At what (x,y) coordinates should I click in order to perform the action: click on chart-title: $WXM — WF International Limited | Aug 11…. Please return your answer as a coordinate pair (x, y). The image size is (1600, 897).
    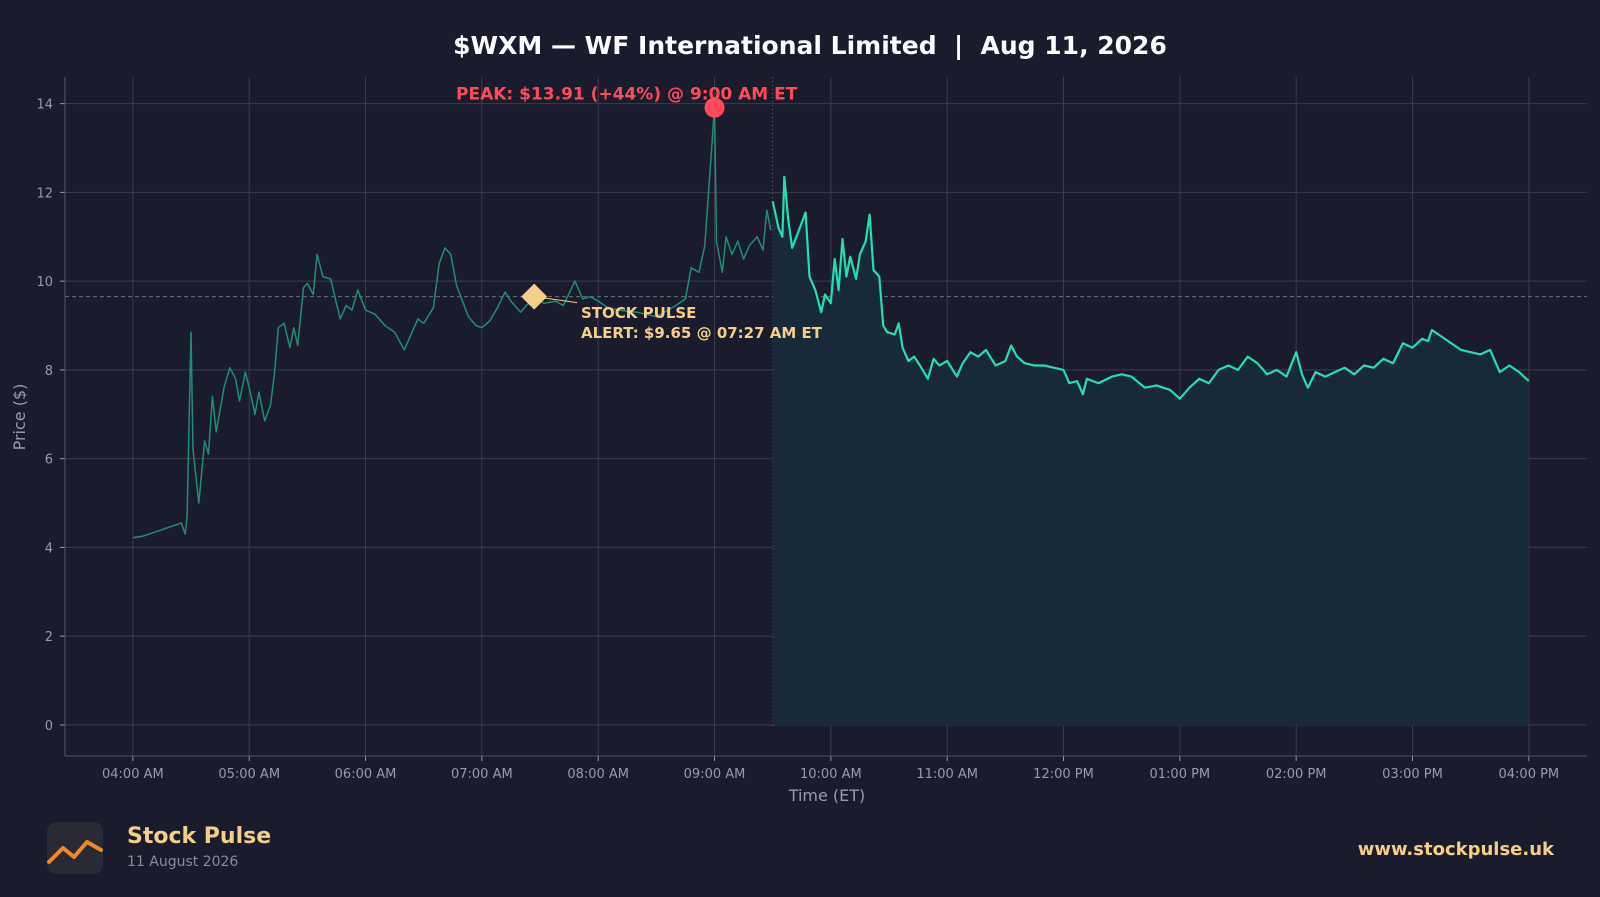
    Looking at the image, I should click on (810, 45).